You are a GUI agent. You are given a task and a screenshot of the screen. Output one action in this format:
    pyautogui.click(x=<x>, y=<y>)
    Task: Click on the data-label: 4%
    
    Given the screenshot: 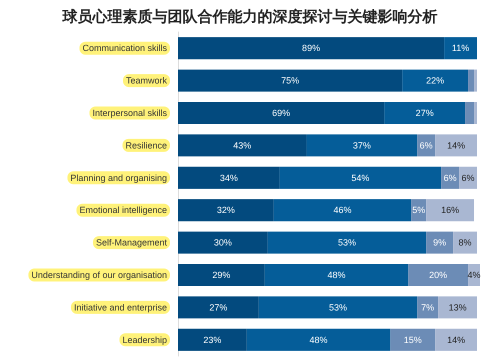 What is the action you would take?
    pyautogui.click(x=474, y=275)
    